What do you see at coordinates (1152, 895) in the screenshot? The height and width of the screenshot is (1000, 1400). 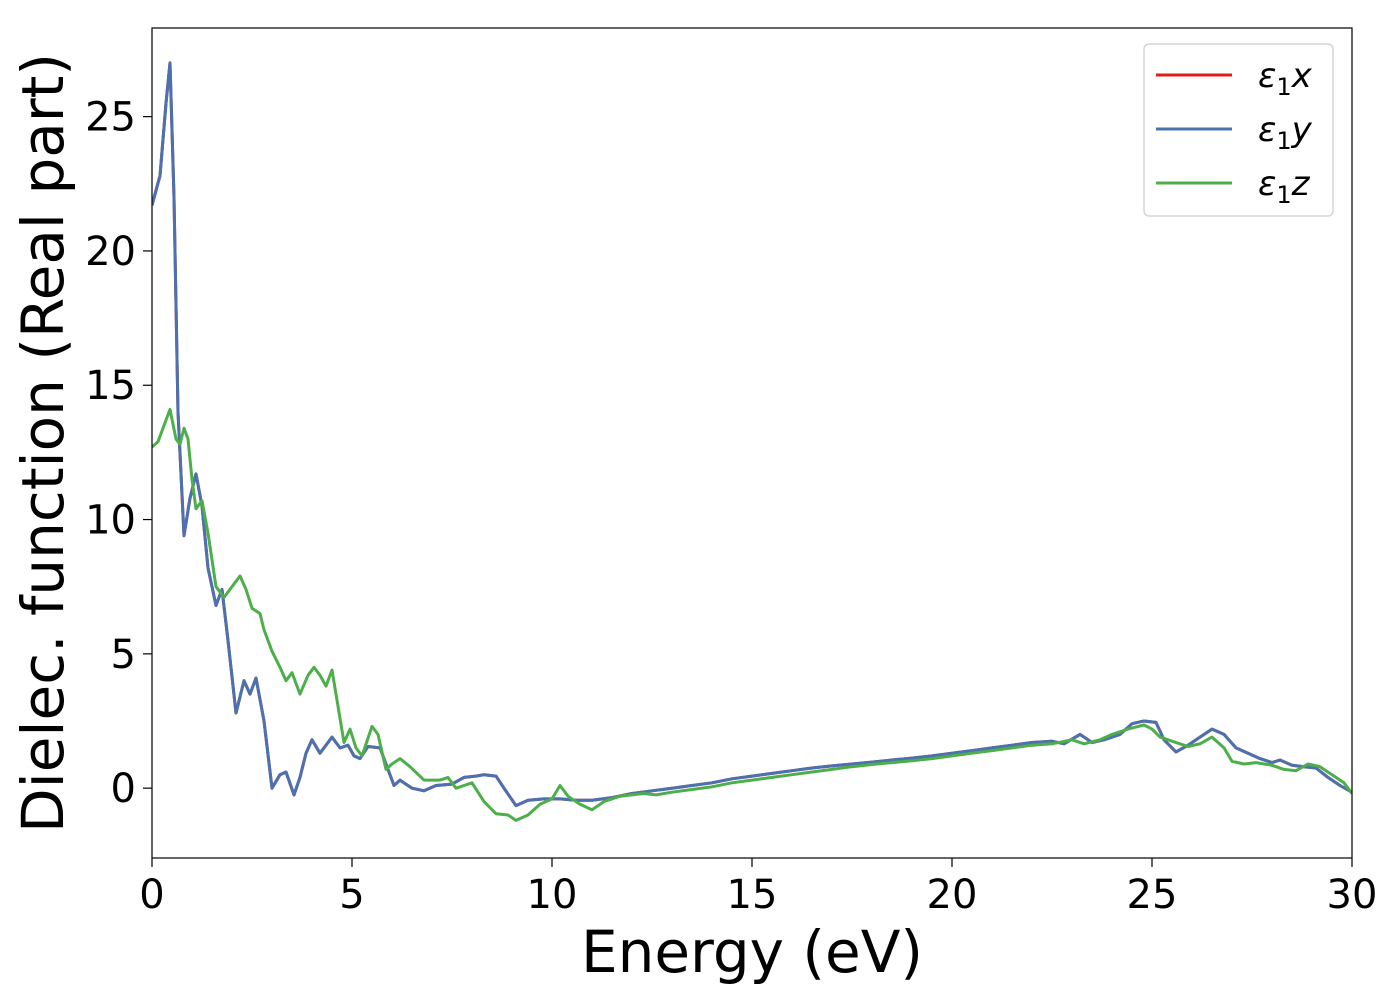 I see `x-tick-label: 25` at bounding box center [1152, 895].